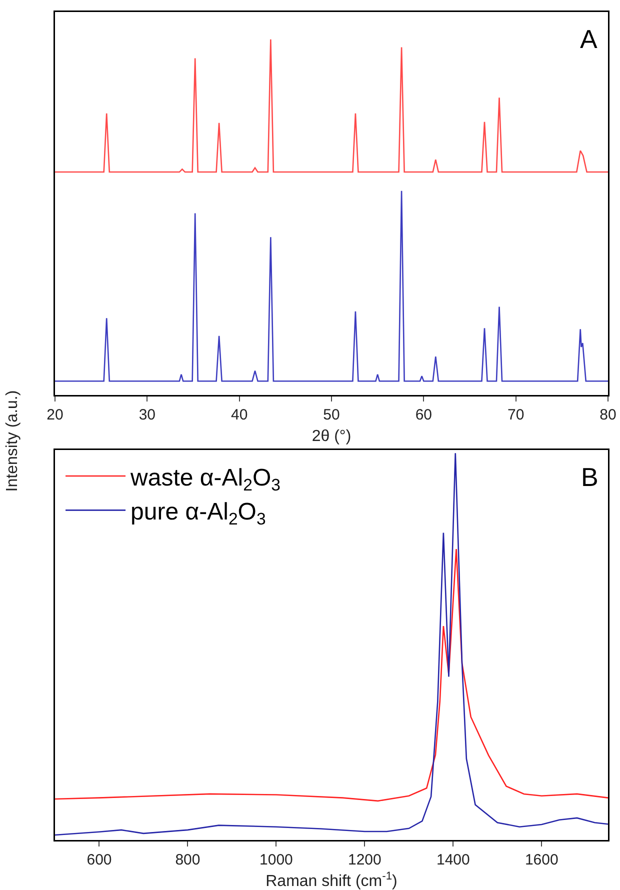 Image resolution: width=620 pixels, height=890 pixels. What do you see at coordinates (187, 860) in the screenshot?
I see `x-tick-label: 800` at bounding box center [187, 860].